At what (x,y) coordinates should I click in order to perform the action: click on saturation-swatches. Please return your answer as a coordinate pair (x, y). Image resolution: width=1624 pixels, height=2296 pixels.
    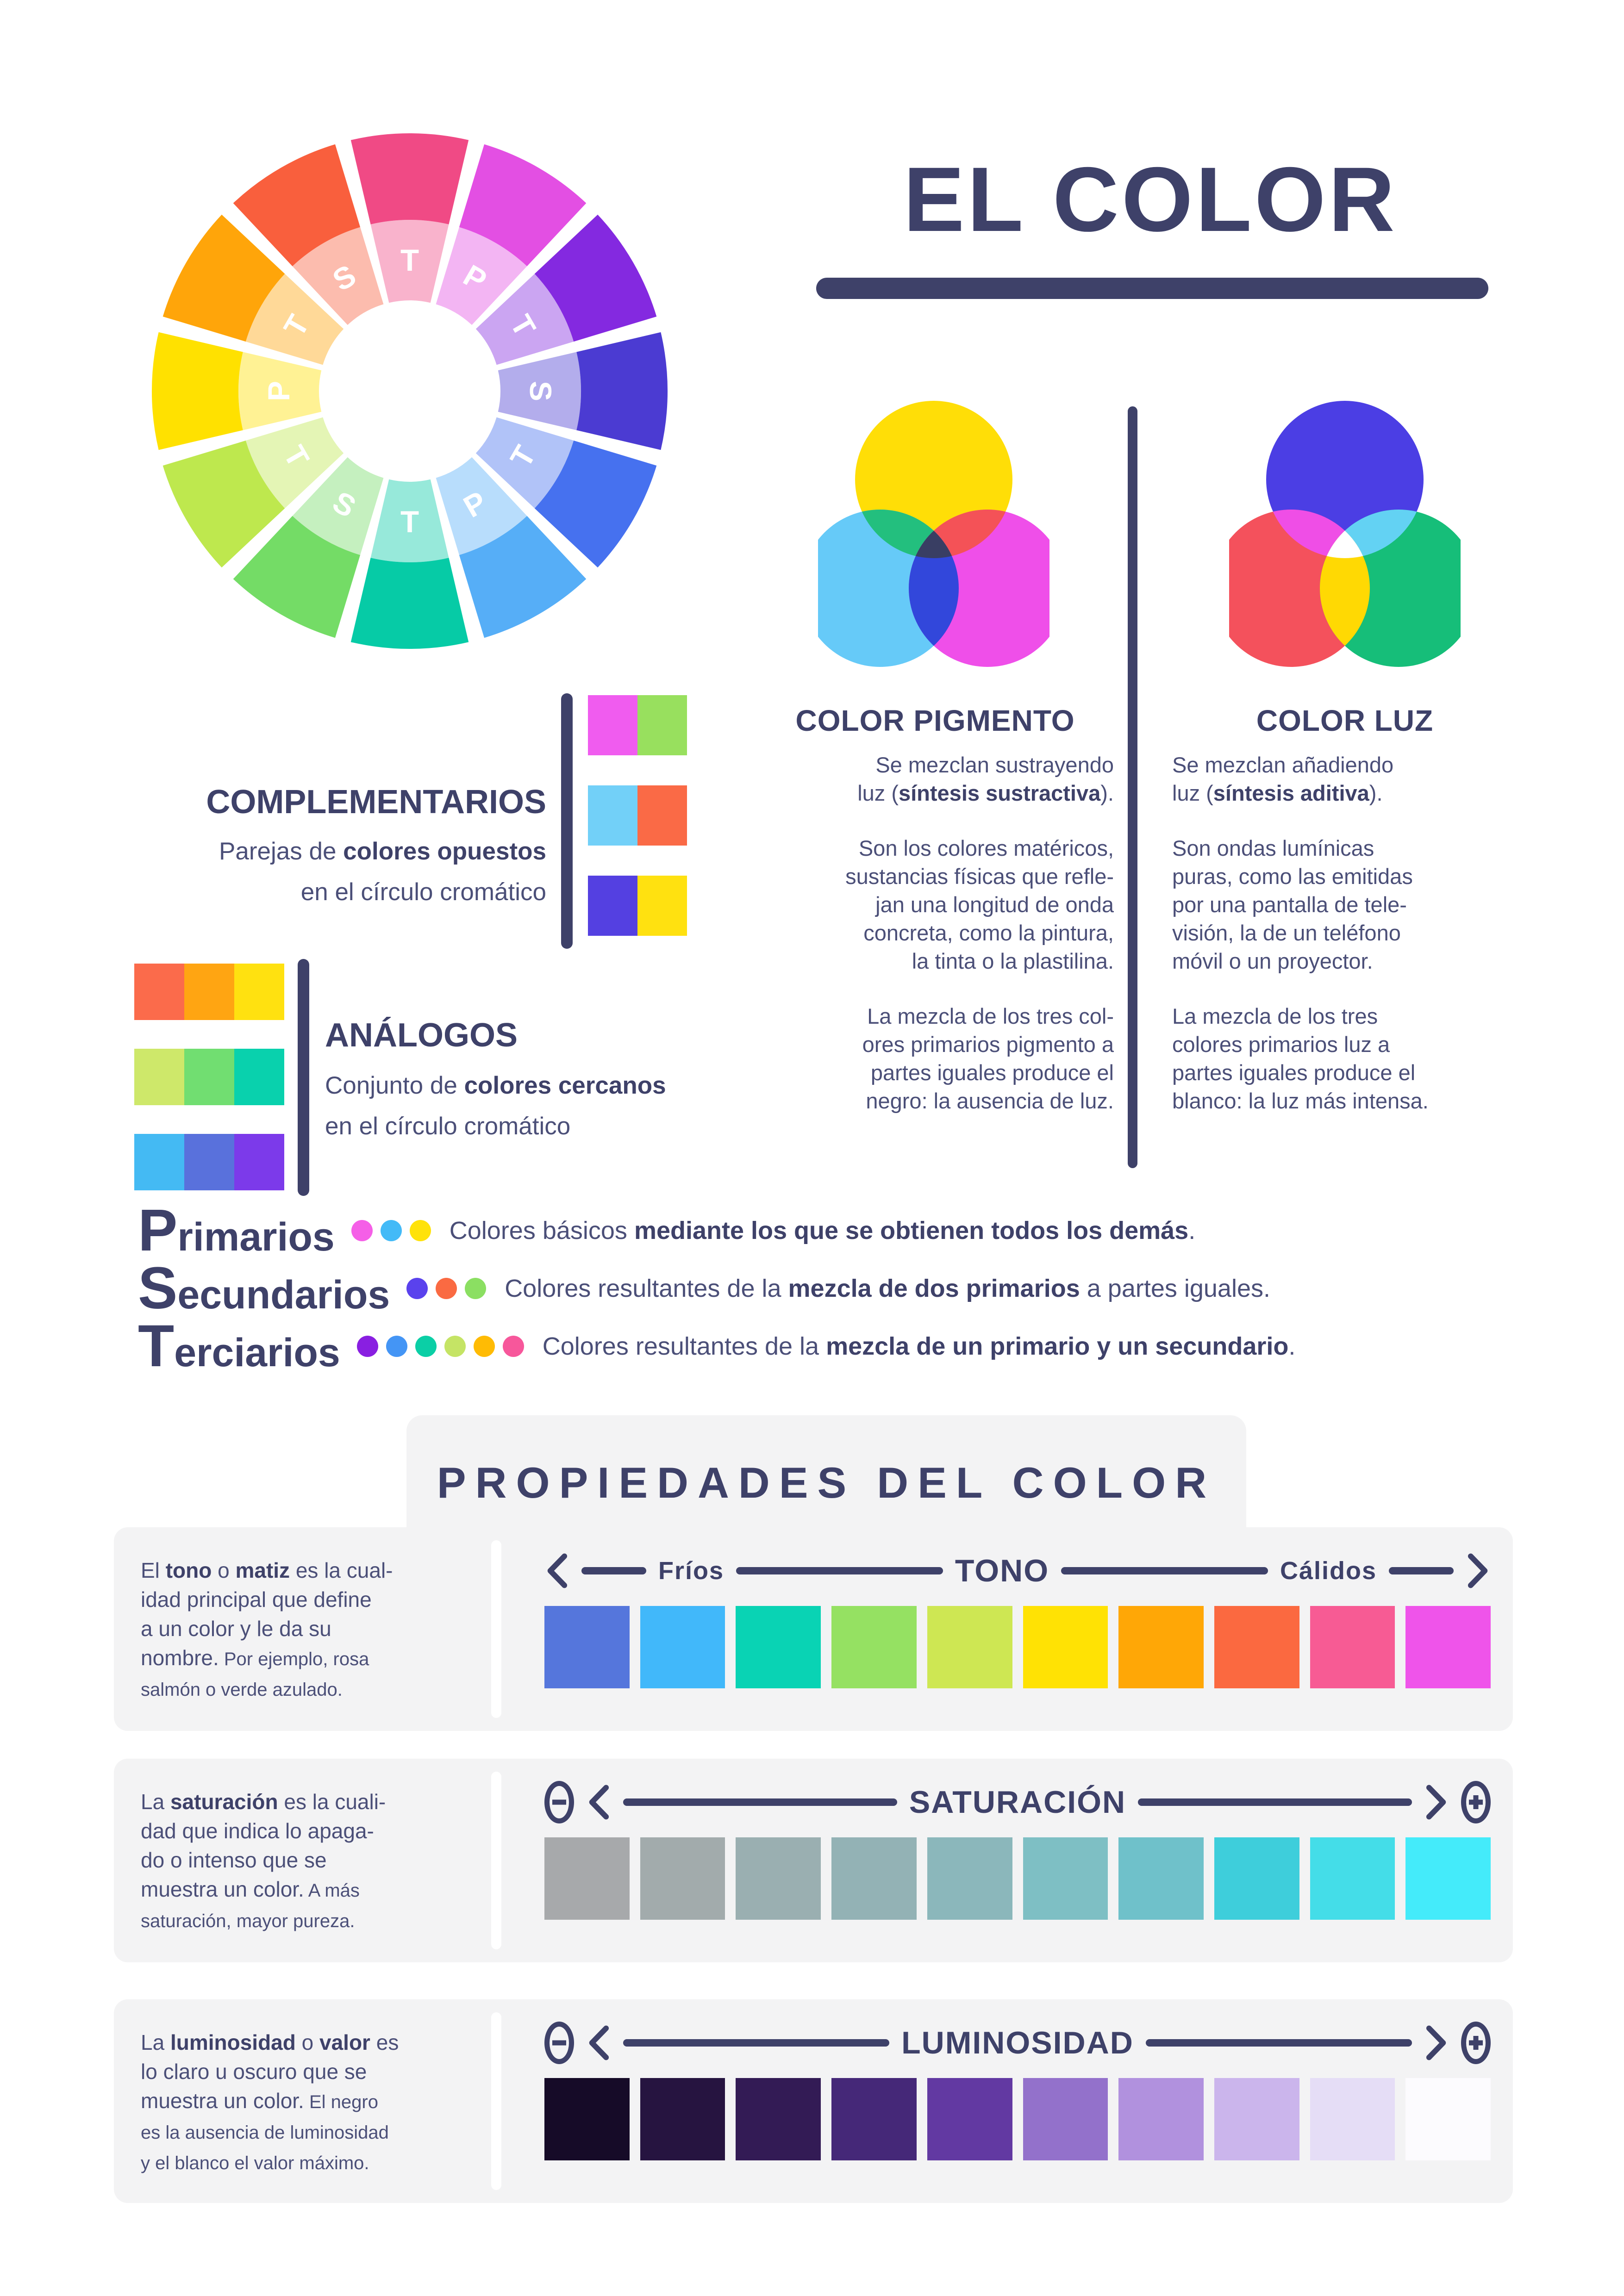
    Looking at the image, I should click on (1017, 1878).